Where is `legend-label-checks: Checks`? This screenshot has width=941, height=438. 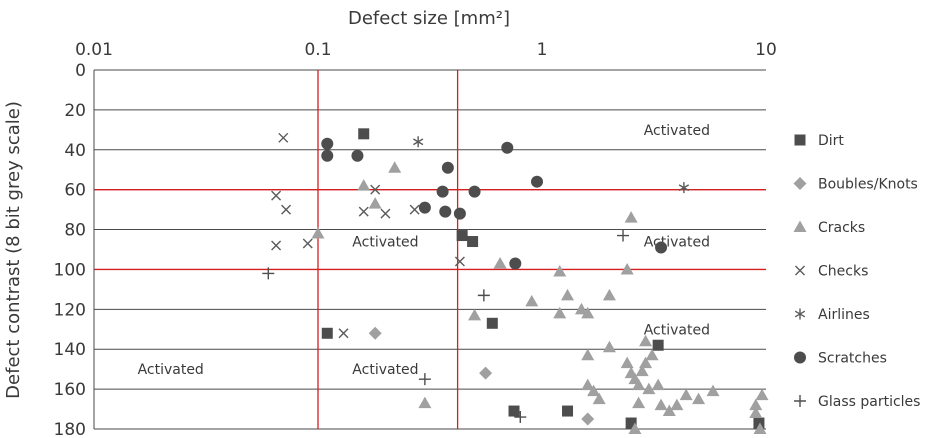
legend-label-checks: Checks is located at coordinates (843, 272).